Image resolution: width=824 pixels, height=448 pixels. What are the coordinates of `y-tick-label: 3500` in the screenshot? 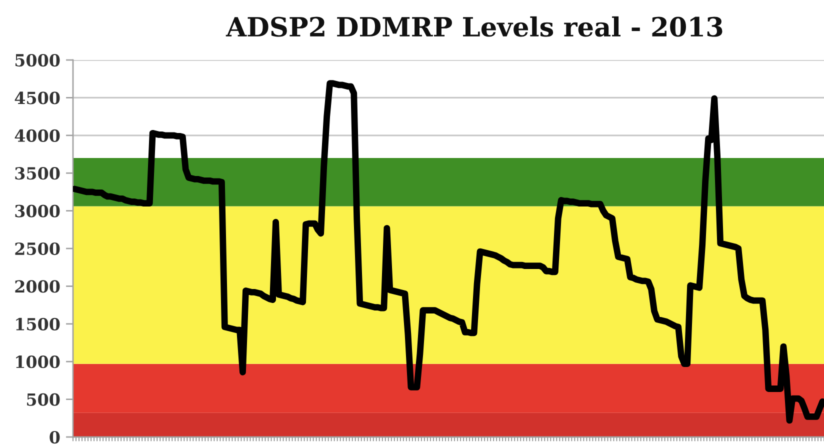 It's located at (37, 173).